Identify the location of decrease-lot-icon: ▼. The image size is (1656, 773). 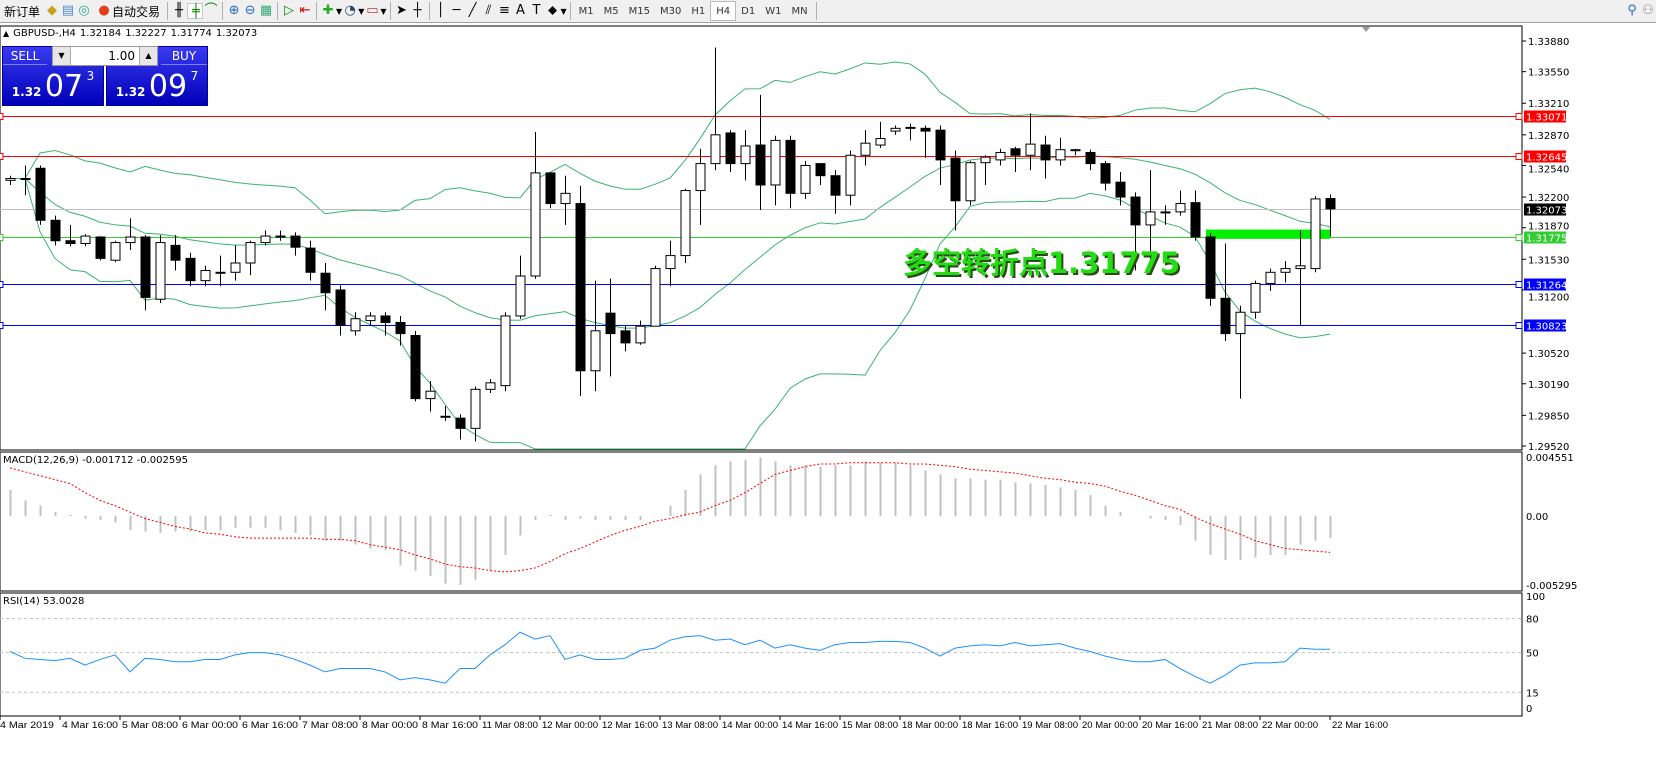
(62, 56).